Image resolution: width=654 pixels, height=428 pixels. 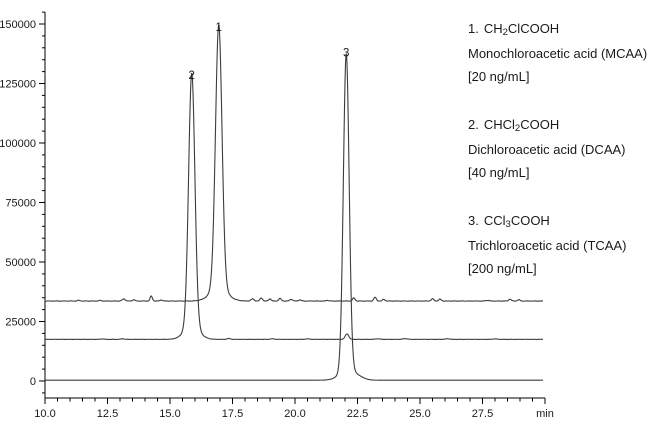 What do you see at coordinates (557, 221) in the screenshot?
I see `legend-formula: 3. CCl3COOH` at bounding box center [557, 221].